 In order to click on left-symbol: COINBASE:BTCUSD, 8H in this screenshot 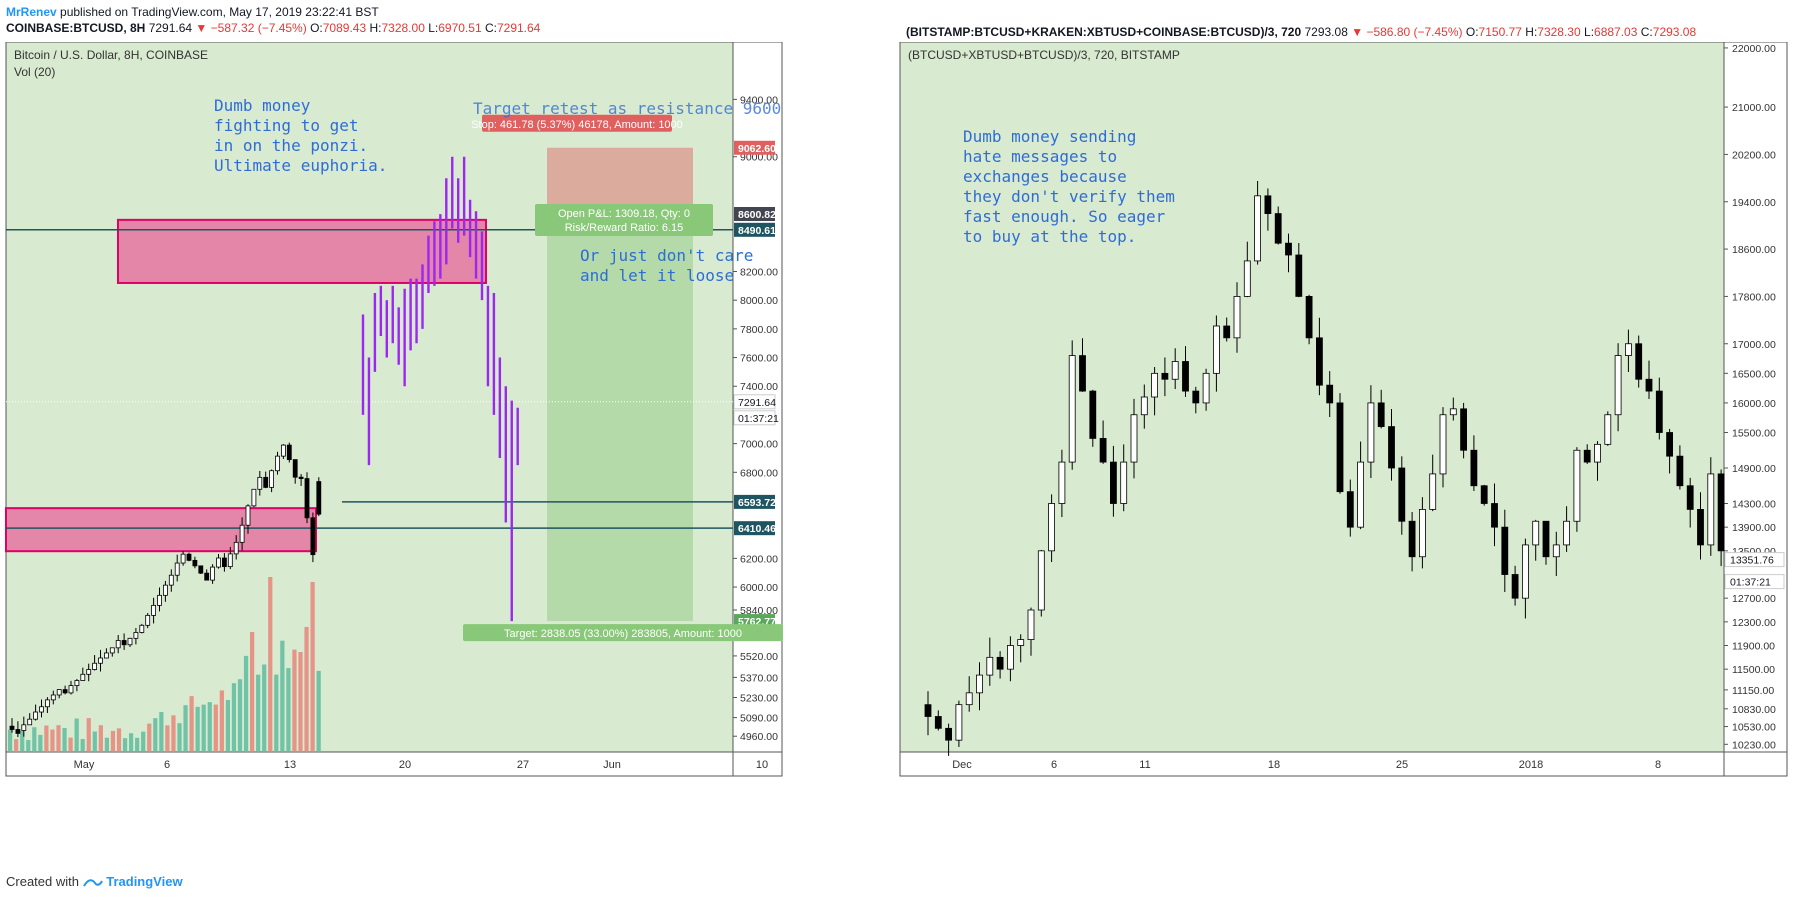, I will do `click(76, 28)`.